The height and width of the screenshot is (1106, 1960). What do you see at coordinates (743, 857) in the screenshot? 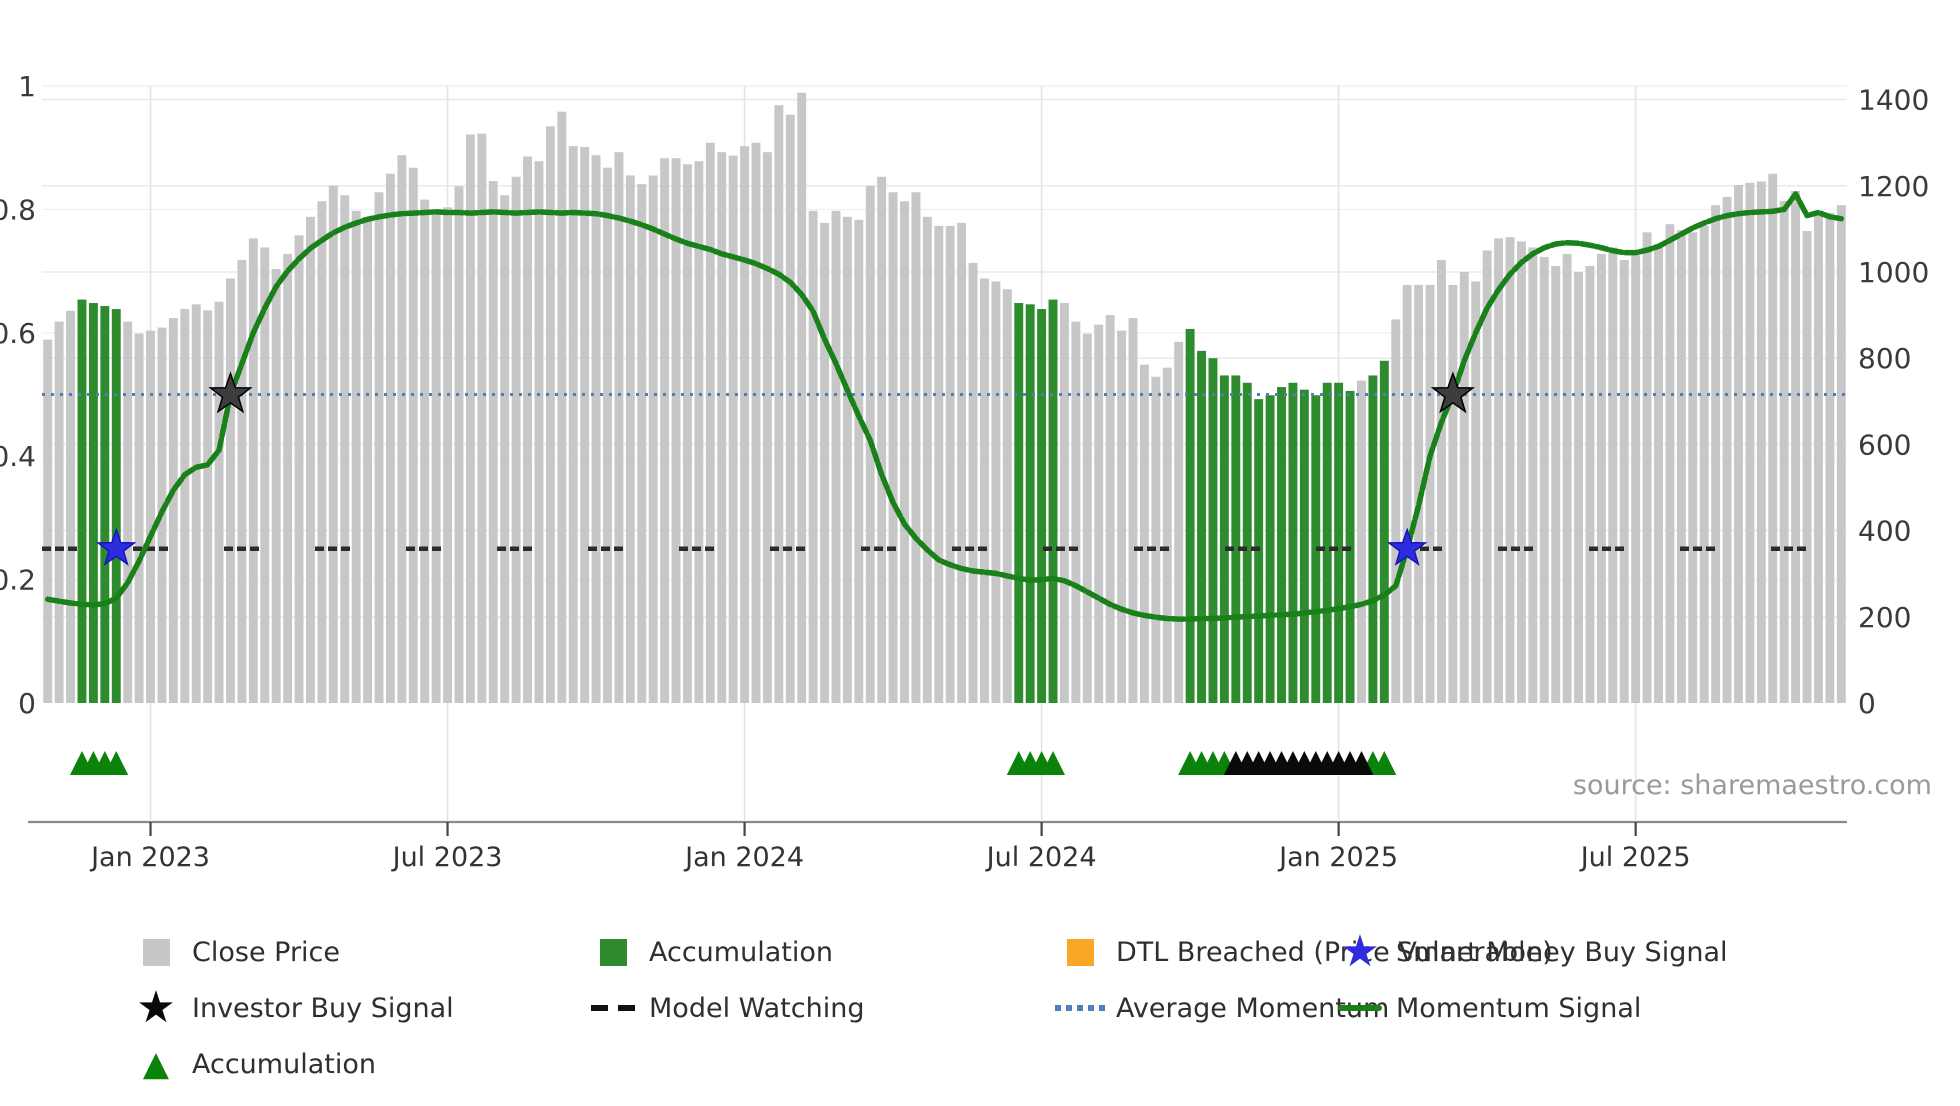
I see `x-axis-date-label: Jan 2024` at bounding box center [743, 857].